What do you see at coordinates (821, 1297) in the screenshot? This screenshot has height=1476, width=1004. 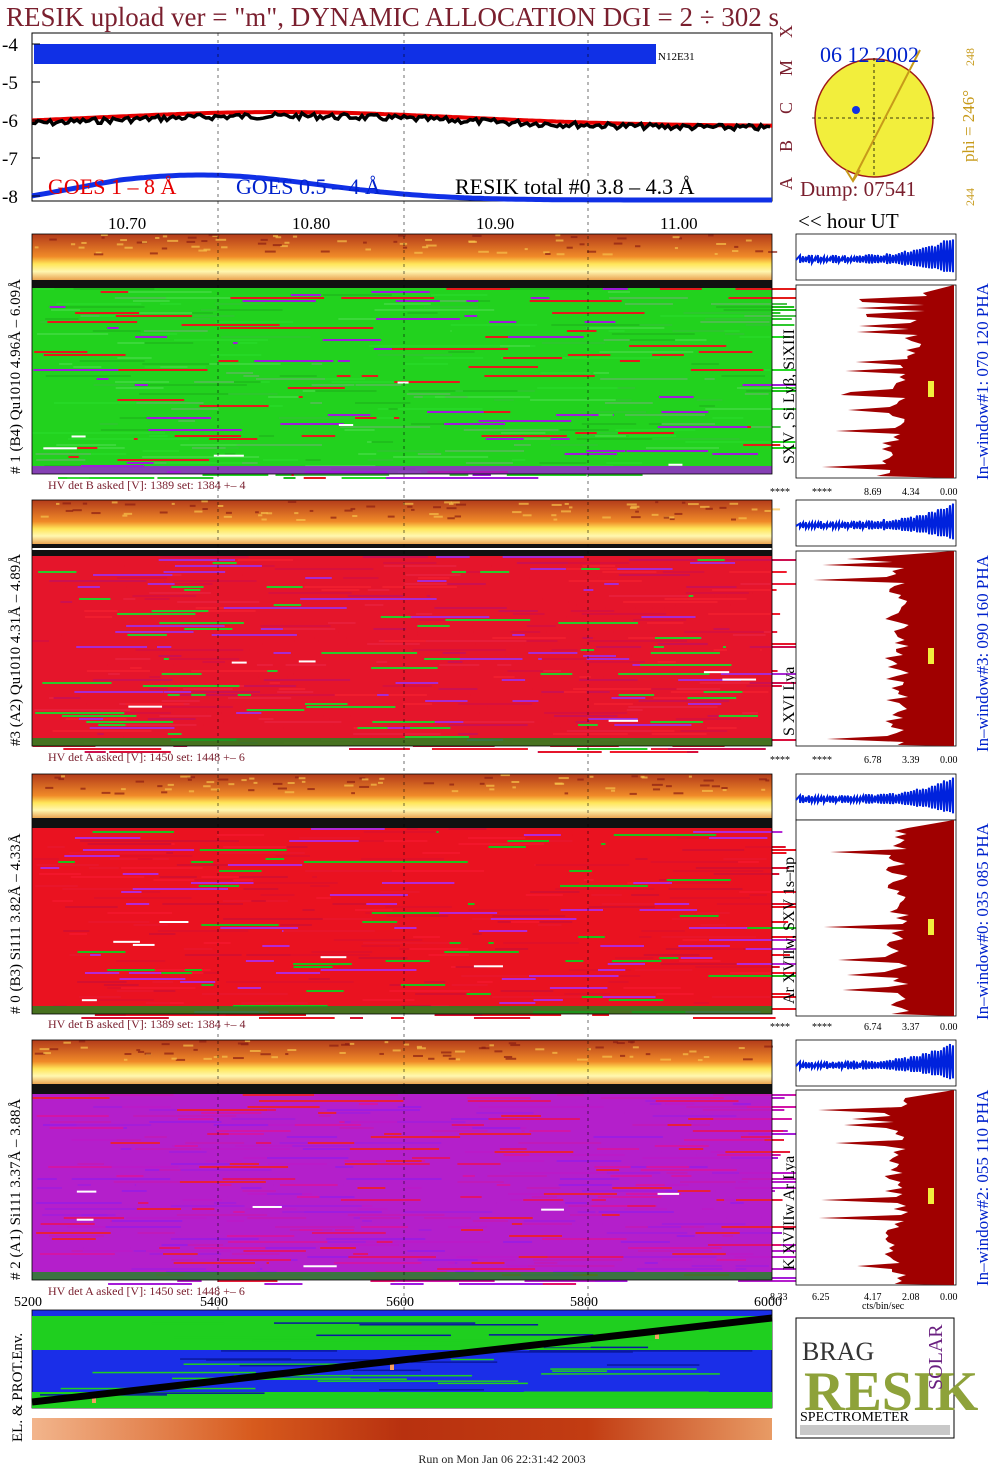 I see `histogram-scale-label: 6.25` at bounding box center [821, 1297].